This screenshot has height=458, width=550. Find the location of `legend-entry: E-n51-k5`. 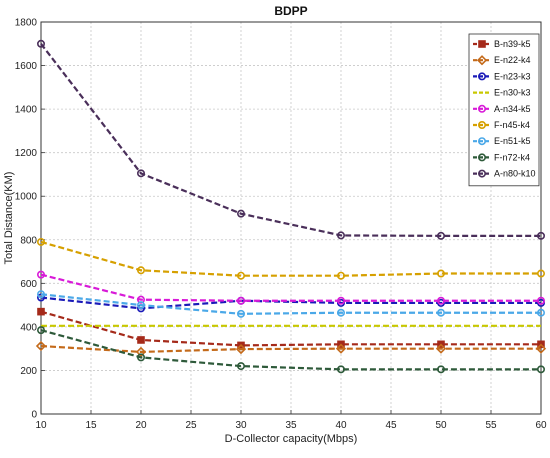

legend-entry: E-n51-k5 is located at coordinates (502, 141).